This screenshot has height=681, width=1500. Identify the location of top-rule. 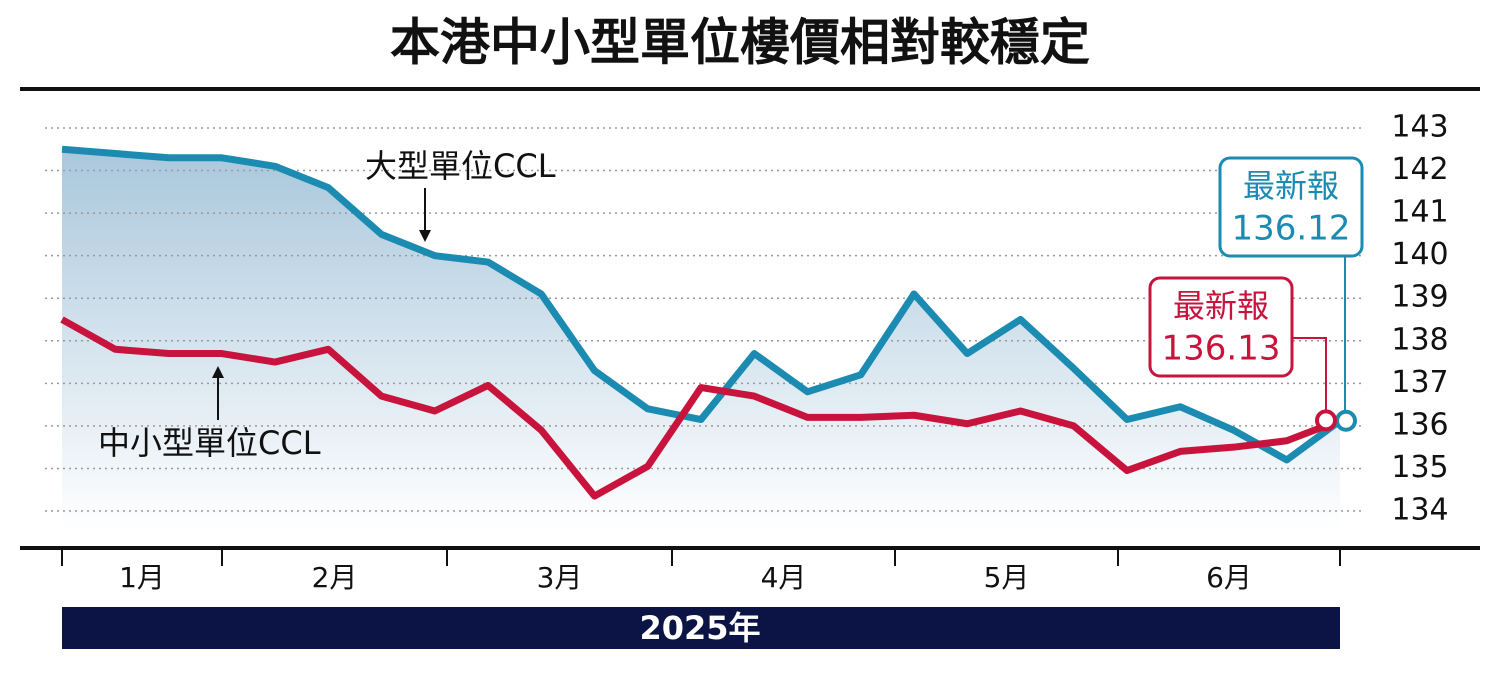
(750, 89).